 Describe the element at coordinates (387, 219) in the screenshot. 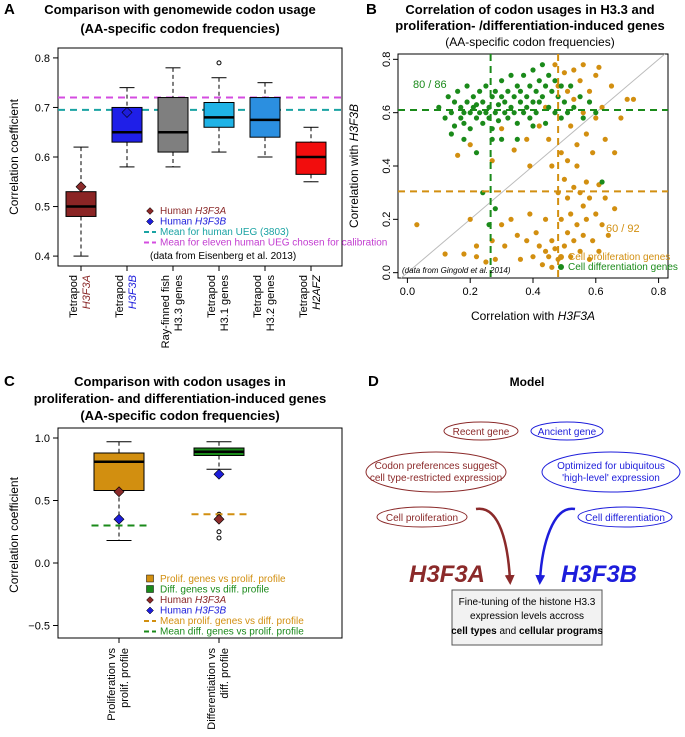

I see `b-ytick-label: 0.2` at that location.